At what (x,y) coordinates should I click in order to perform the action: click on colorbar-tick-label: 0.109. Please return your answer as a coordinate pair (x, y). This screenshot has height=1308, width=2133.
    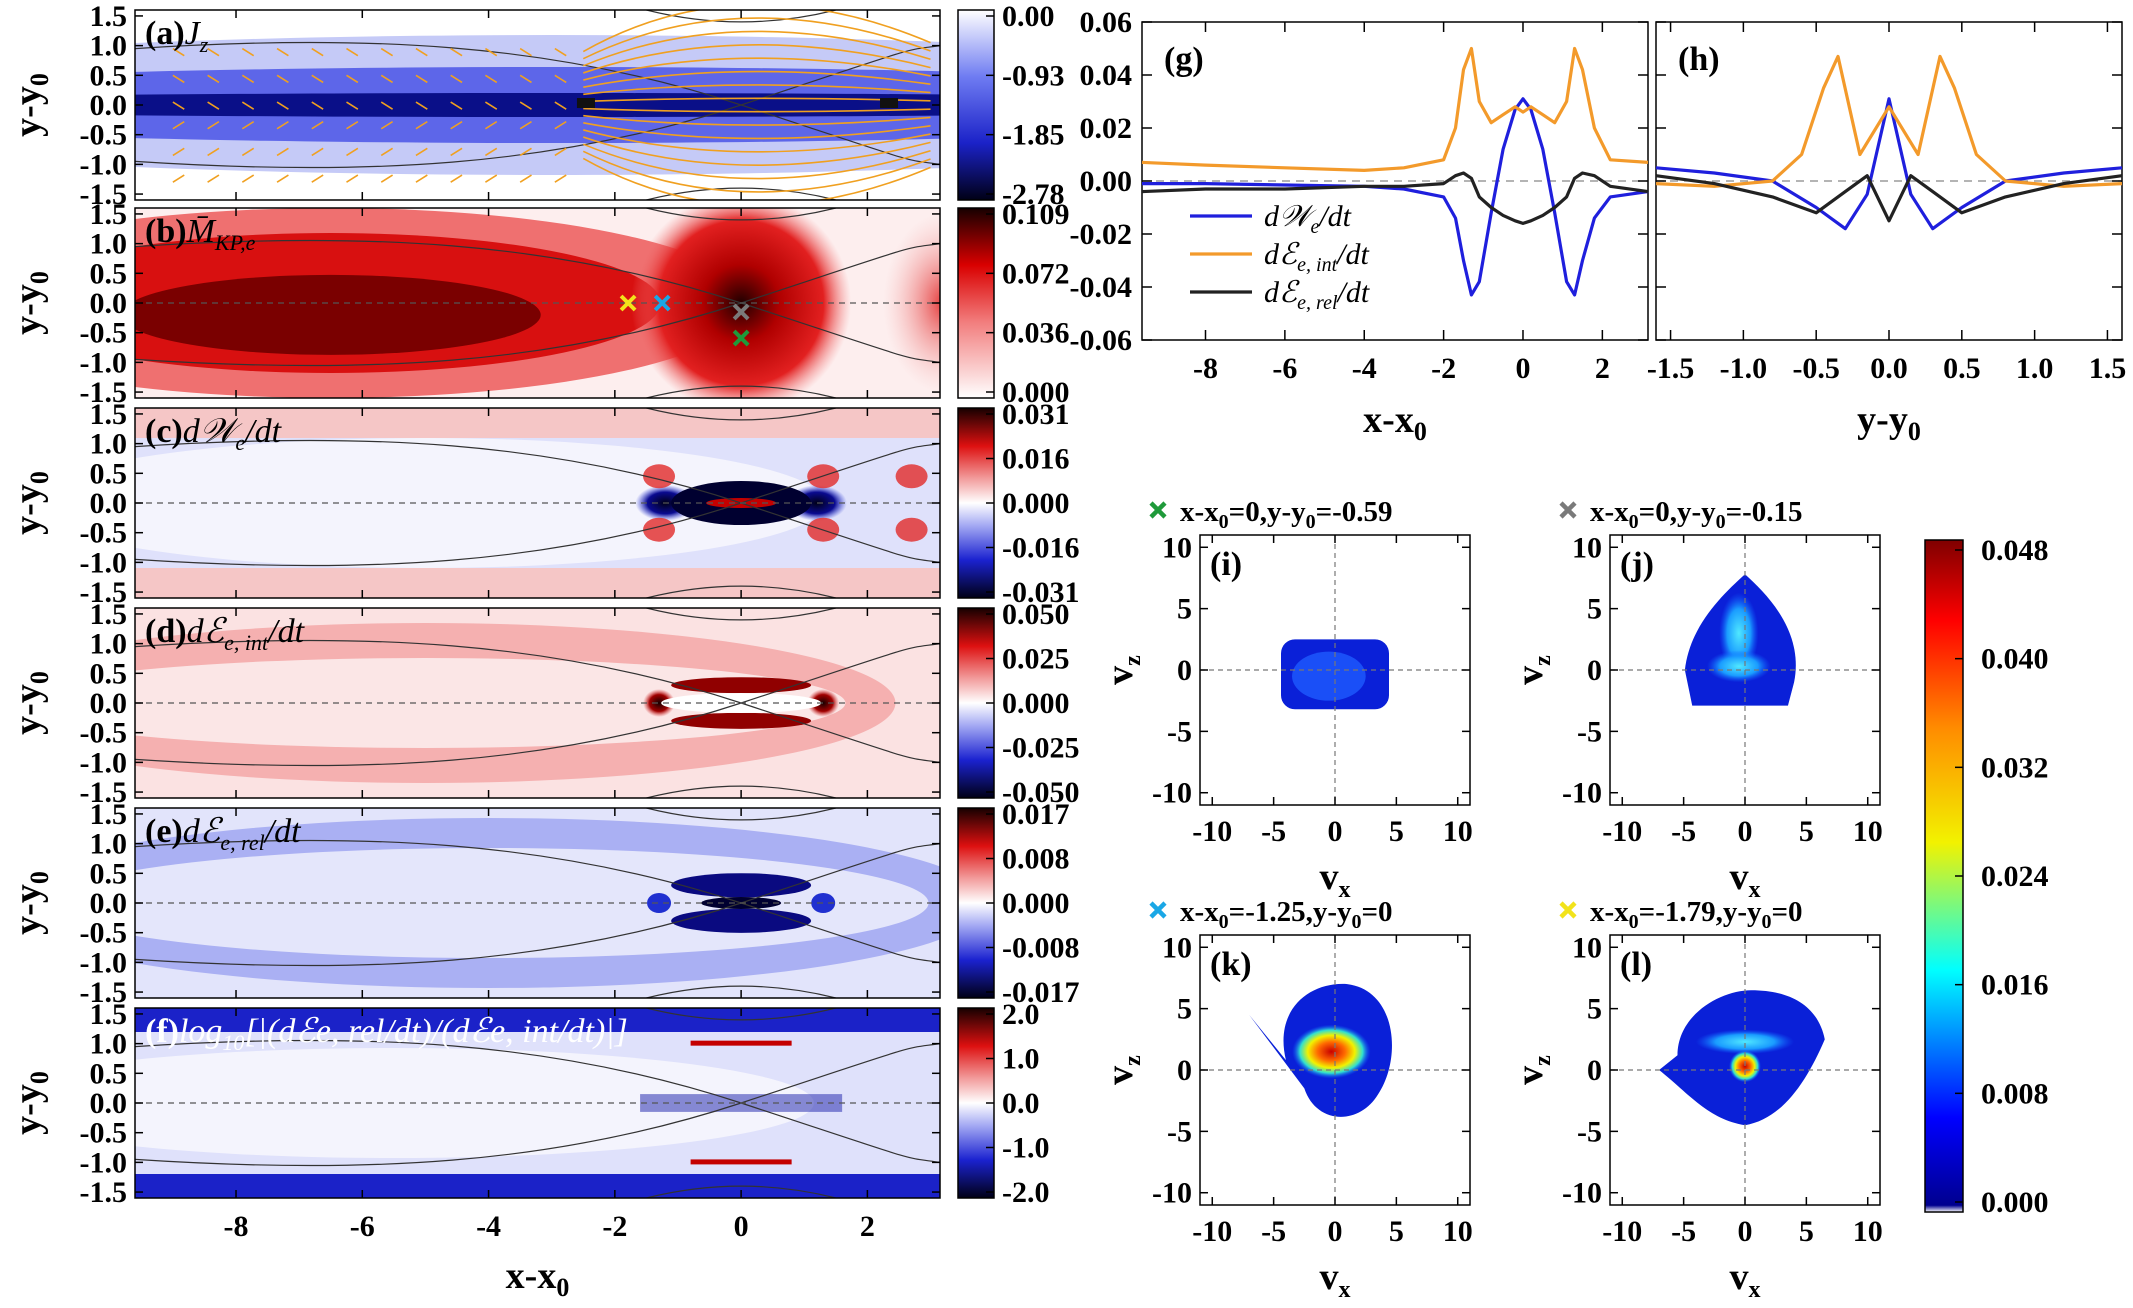
    Looking at the image, I should click on (1036, 214).